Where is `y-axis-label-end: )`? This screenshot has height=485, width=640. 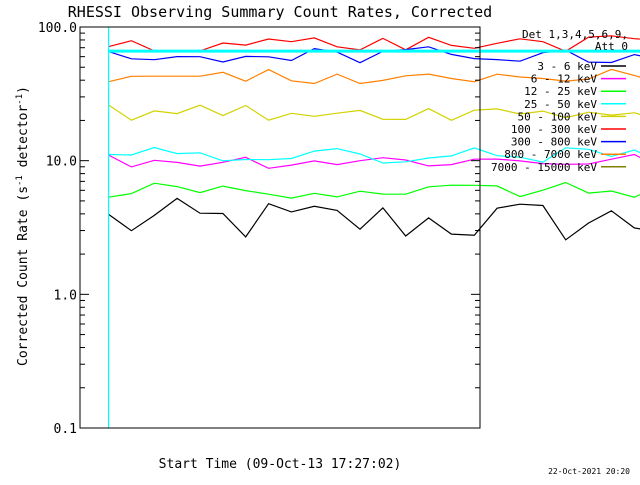 y-axis-label-end: ) is located at coordinates (23, 90).